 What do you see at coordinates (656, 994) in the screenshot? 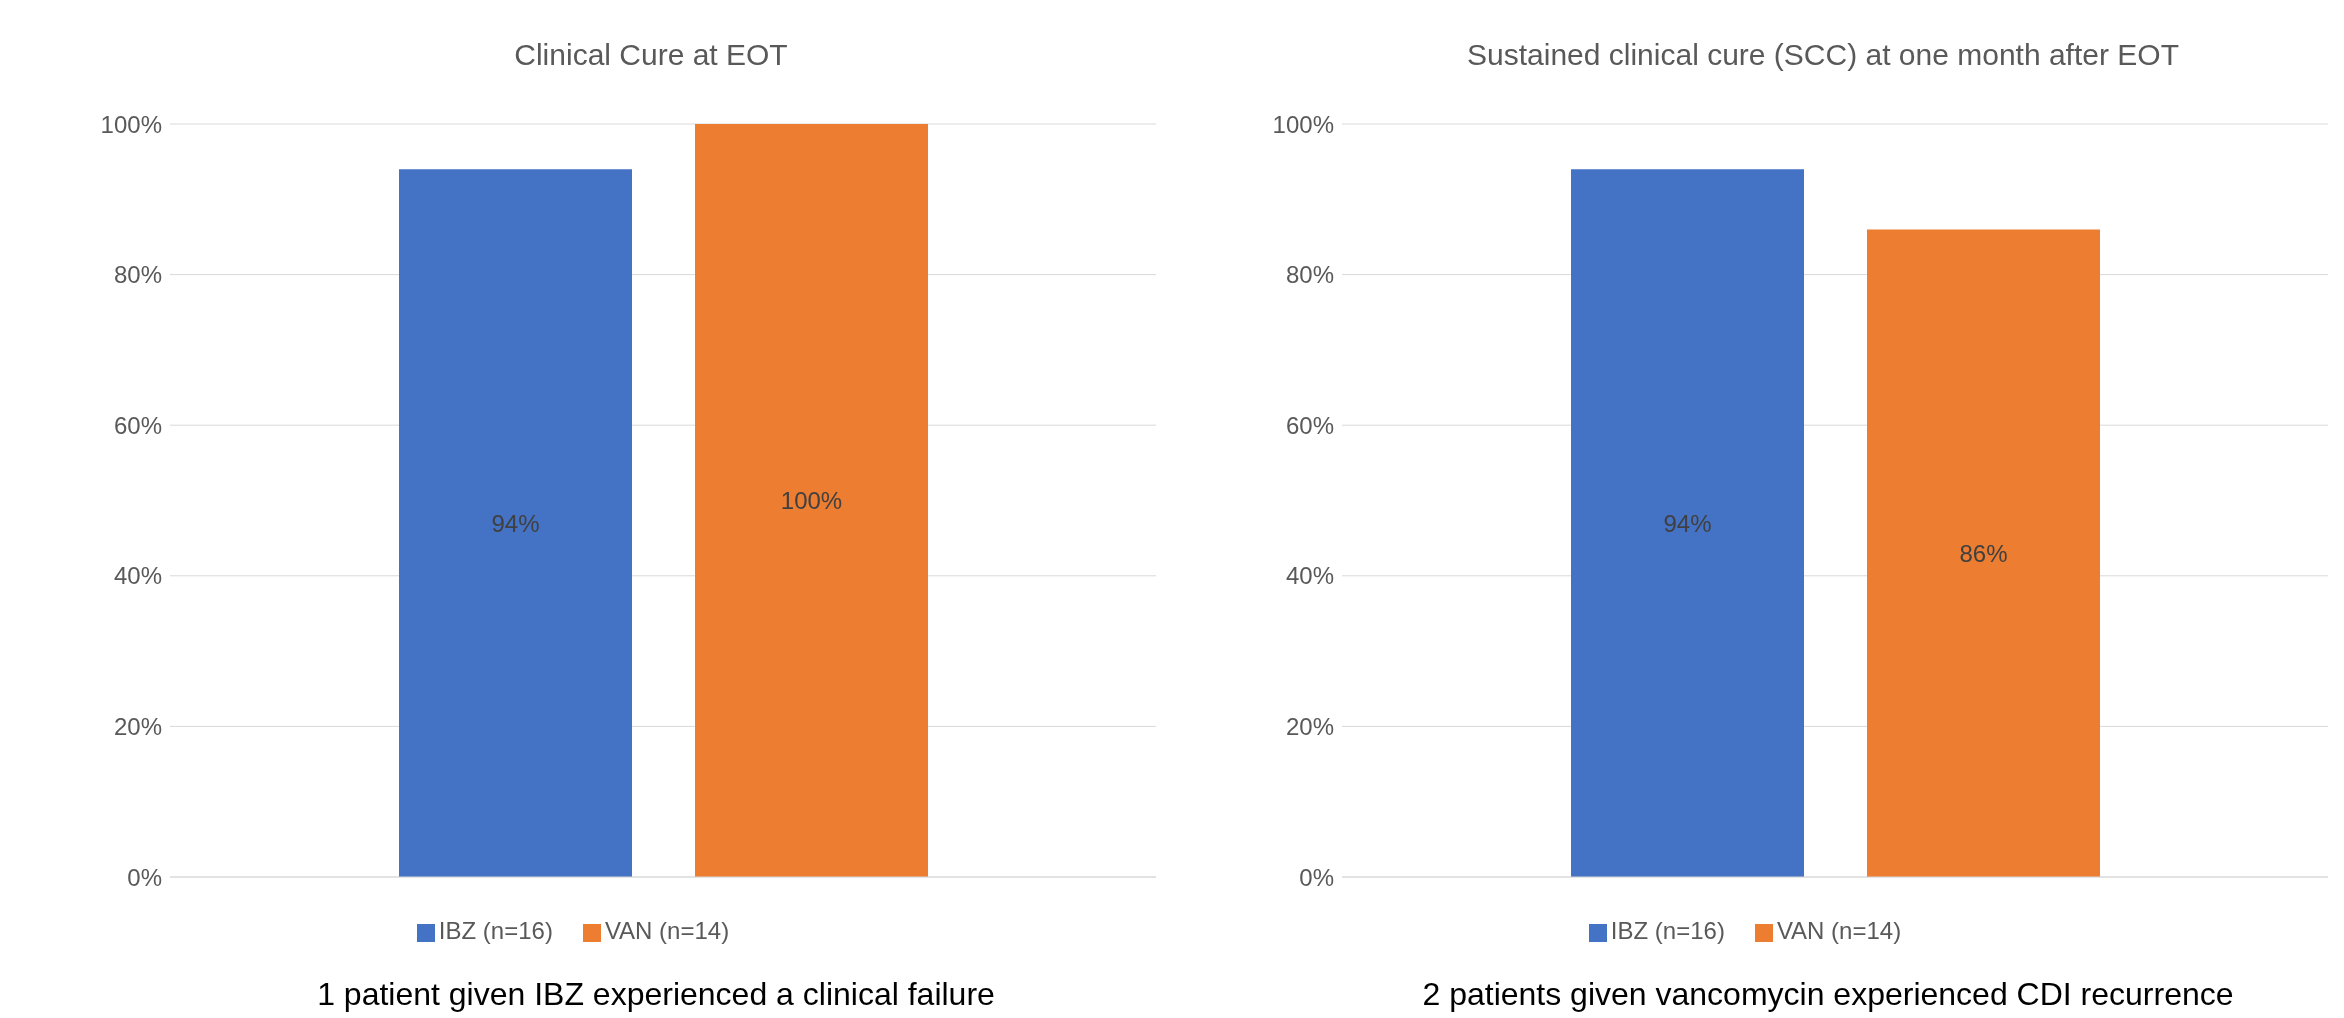
I see `text: 1 patient given IBZ experienced a clinical failure` at bounding box center [656, 994].